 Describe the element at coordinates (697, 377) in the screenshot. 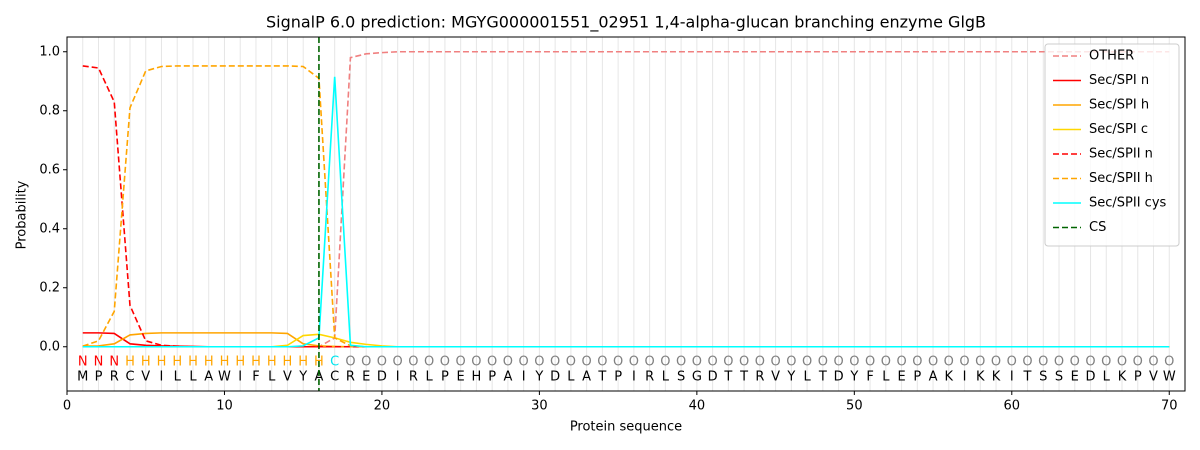

I see `residue-label: G` at that location.